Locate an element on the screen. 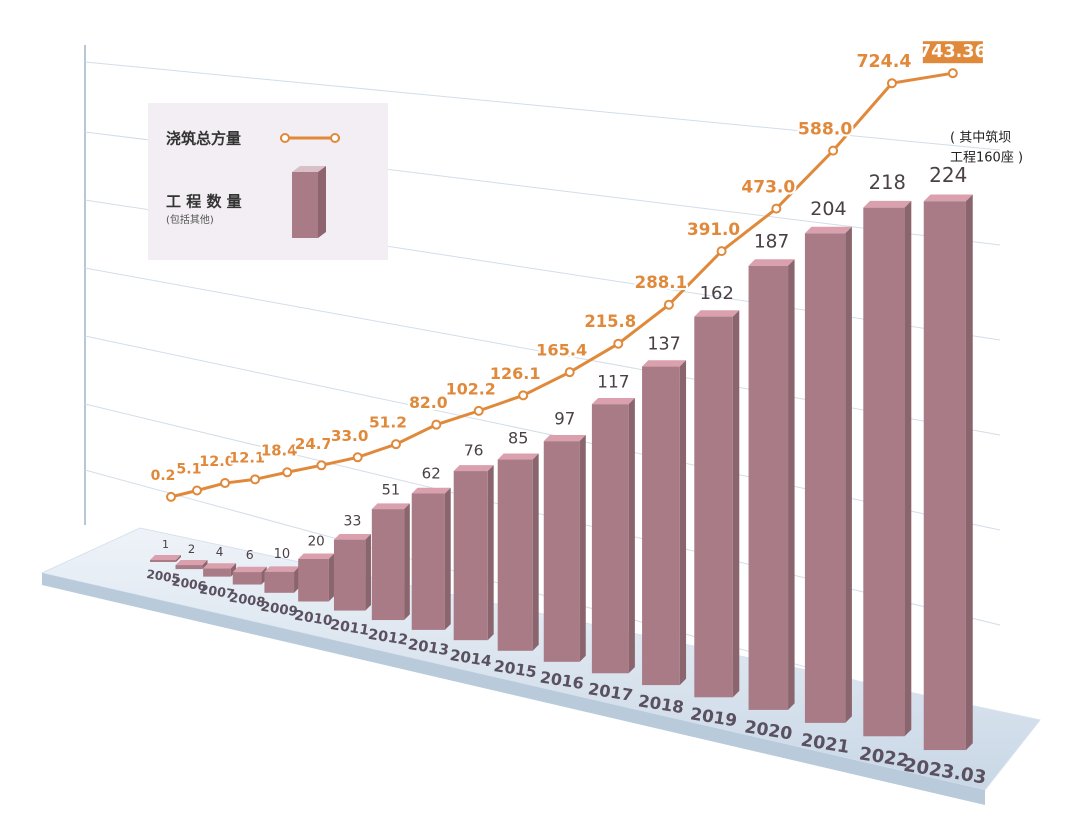  bar-value-label: 51 is located at coordinates (391, 490).